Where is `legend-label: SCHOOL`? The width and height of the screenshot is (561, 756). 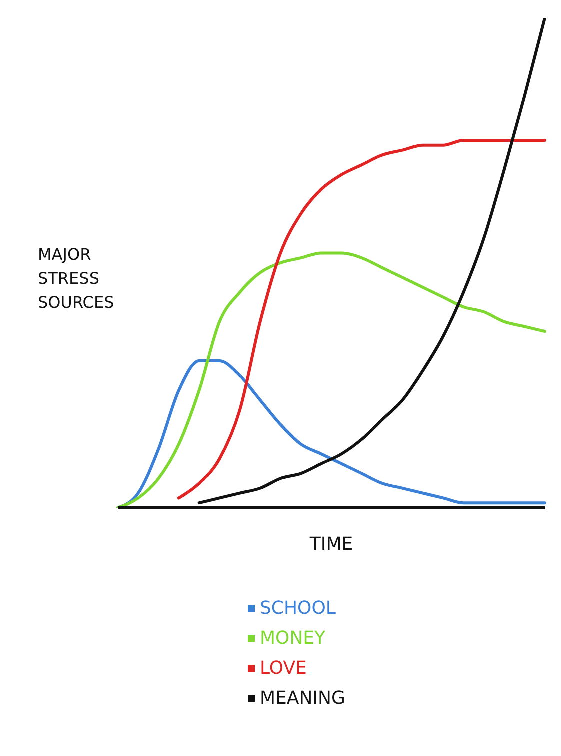 legend-label: SCHOOL is located at coordinates (298, 608).